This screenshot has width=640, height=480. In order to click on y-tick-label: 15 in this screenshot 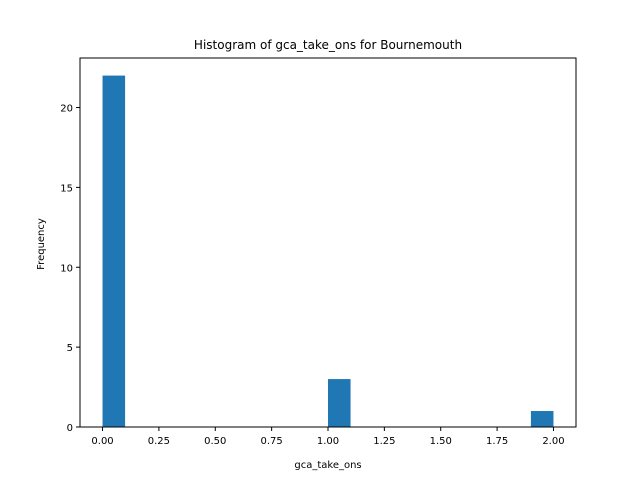, I will do `click(66, 188)`.